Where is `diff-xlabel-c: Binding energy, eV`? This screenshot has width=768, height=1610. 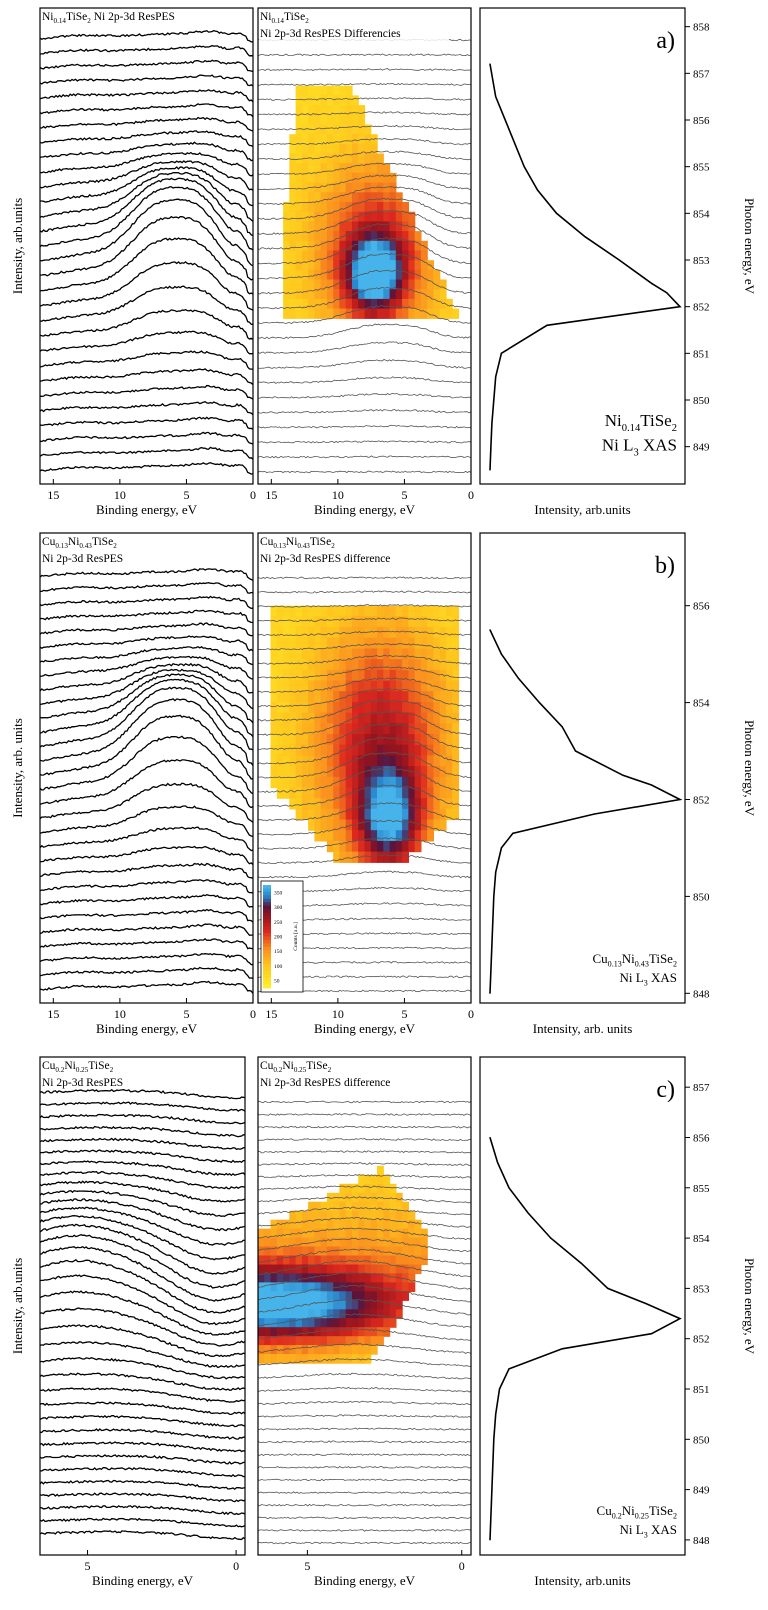 diff-xlabel-c: Binding energy, eV is located at coordinates (365, 1580).